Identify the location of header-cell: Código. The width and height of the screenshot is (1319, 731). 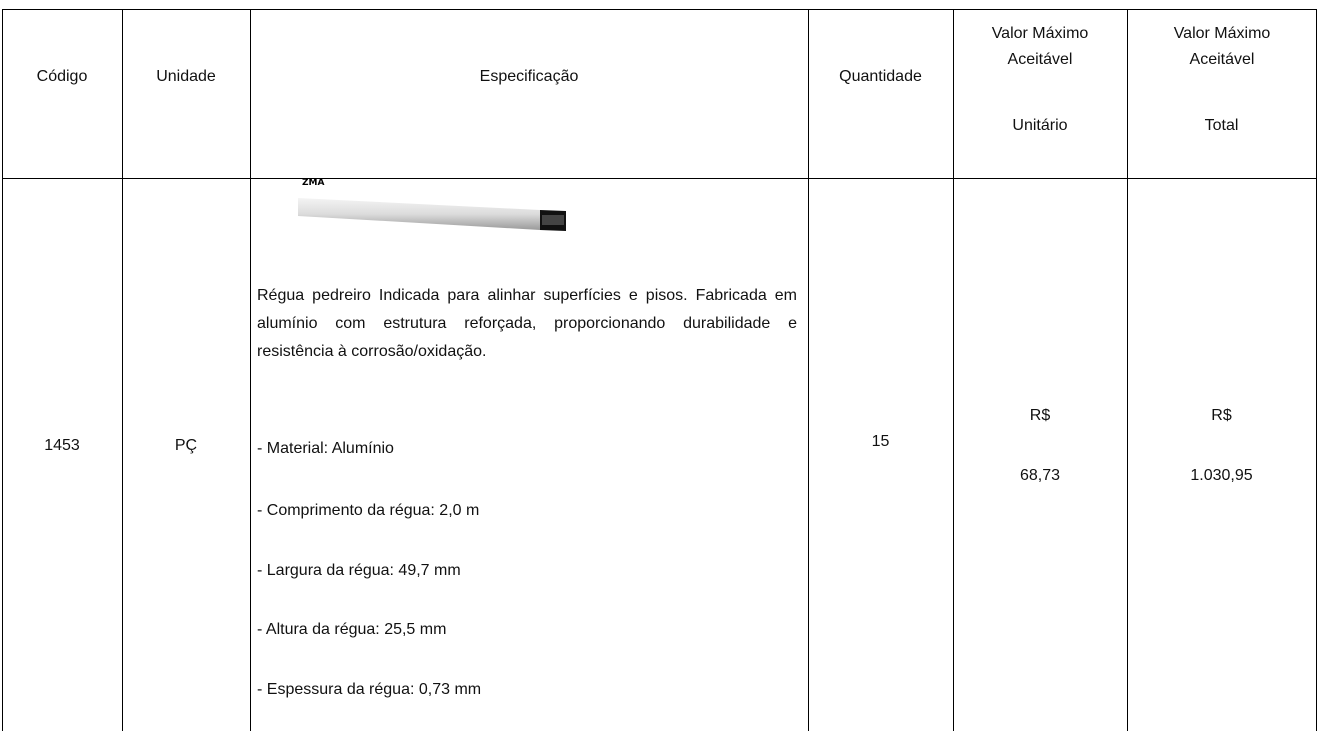
(62, 76).